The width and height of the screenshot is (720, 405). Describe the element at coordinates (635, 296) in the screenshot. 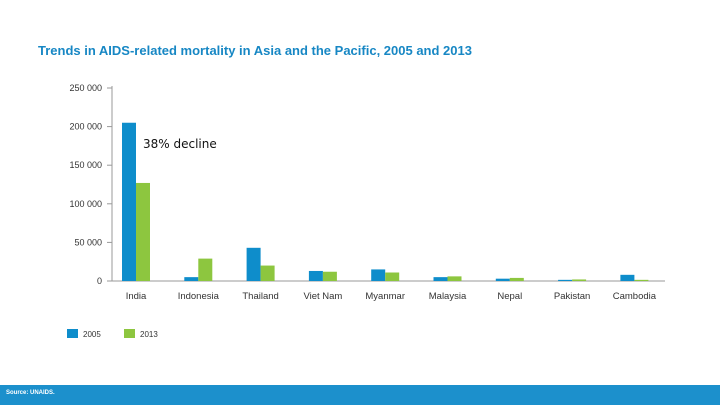

I see `x-tick-label: Cambodia` at that location.